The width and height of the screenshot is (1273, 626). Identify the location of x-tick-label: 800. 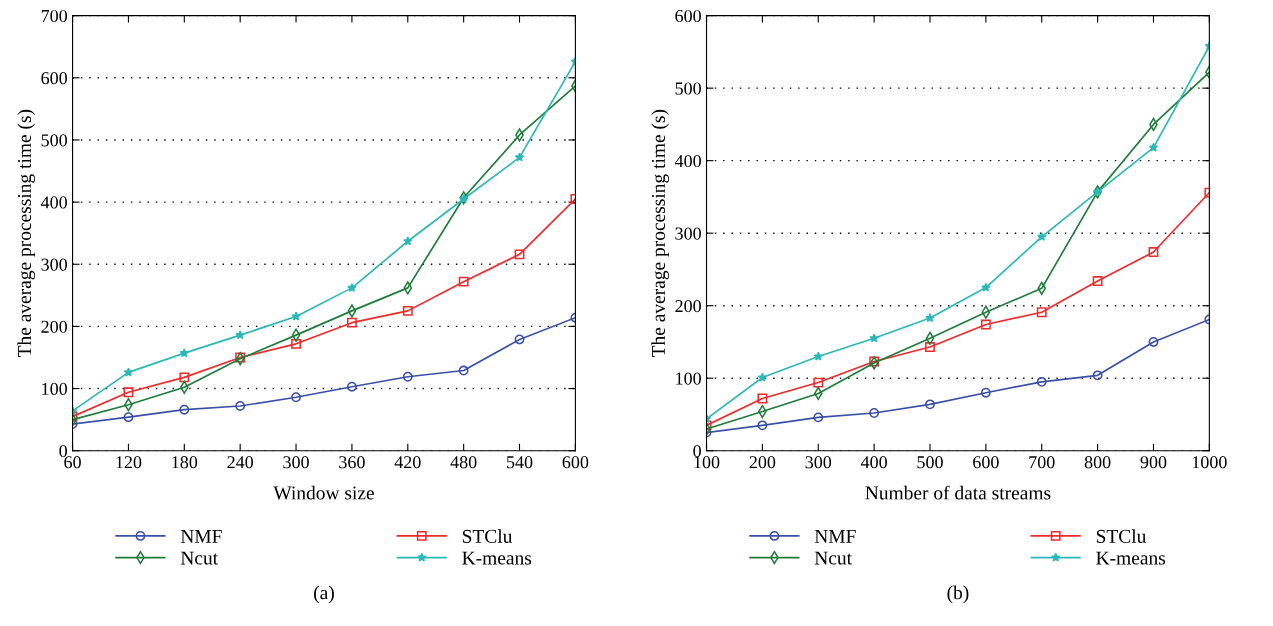
(1097, 462).